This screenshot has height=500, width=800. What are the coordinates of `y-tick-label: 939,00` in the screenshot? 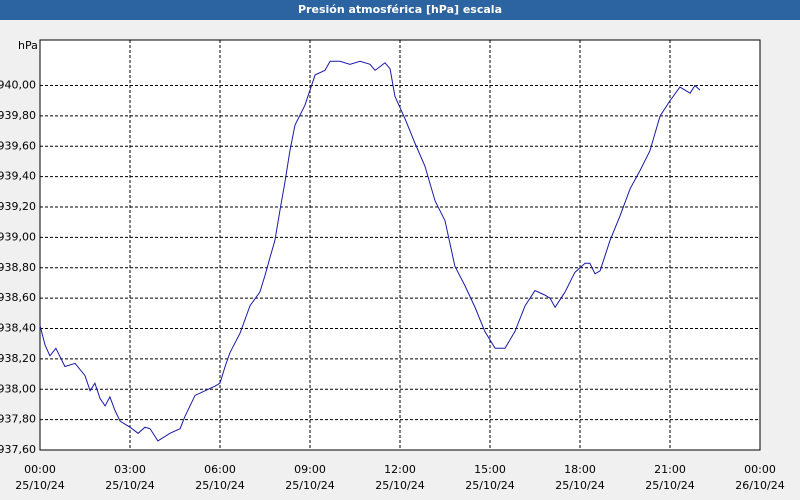 It's located at (18, 236).